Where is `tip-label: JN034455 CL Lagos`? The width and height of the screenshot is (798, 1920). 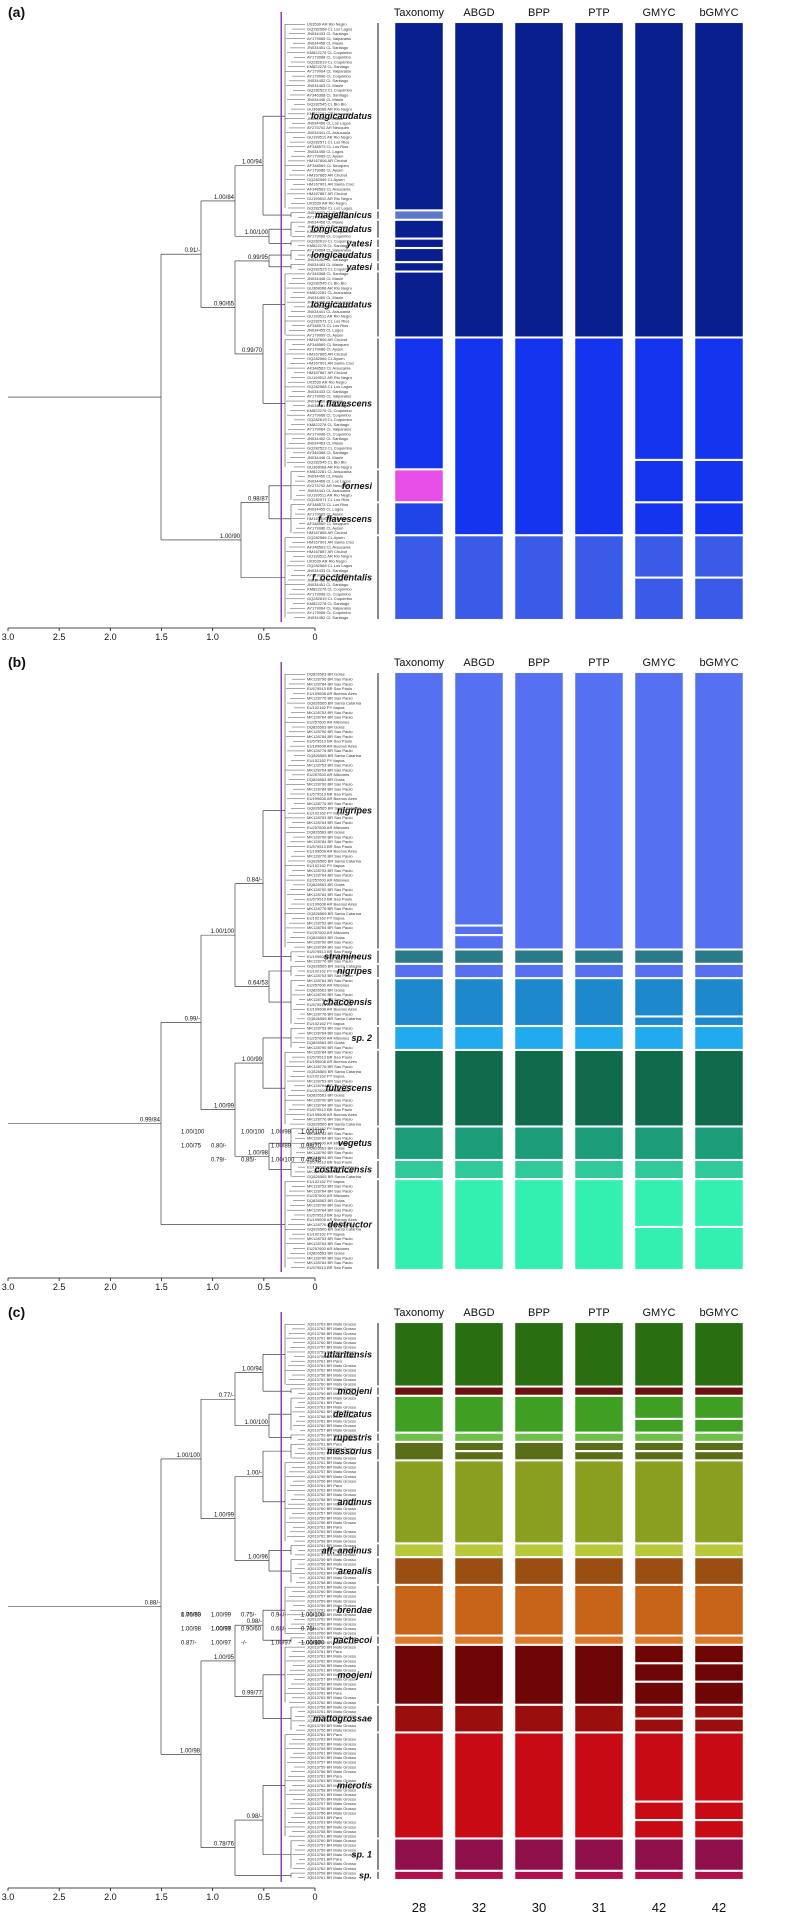 tip-label: JN034455 CL Lagos is located at coordinates (325, 330).